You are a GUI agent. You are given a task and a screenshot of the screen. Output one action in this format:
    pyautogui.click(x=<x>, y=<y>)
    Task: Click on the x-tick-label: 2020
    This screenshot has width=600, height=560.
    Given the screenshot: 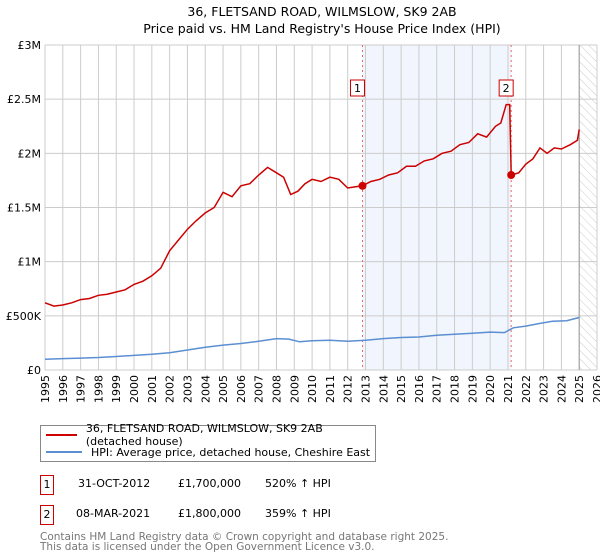 What is the action you would take?
    pyautogui.click(x=490, y=389)
    